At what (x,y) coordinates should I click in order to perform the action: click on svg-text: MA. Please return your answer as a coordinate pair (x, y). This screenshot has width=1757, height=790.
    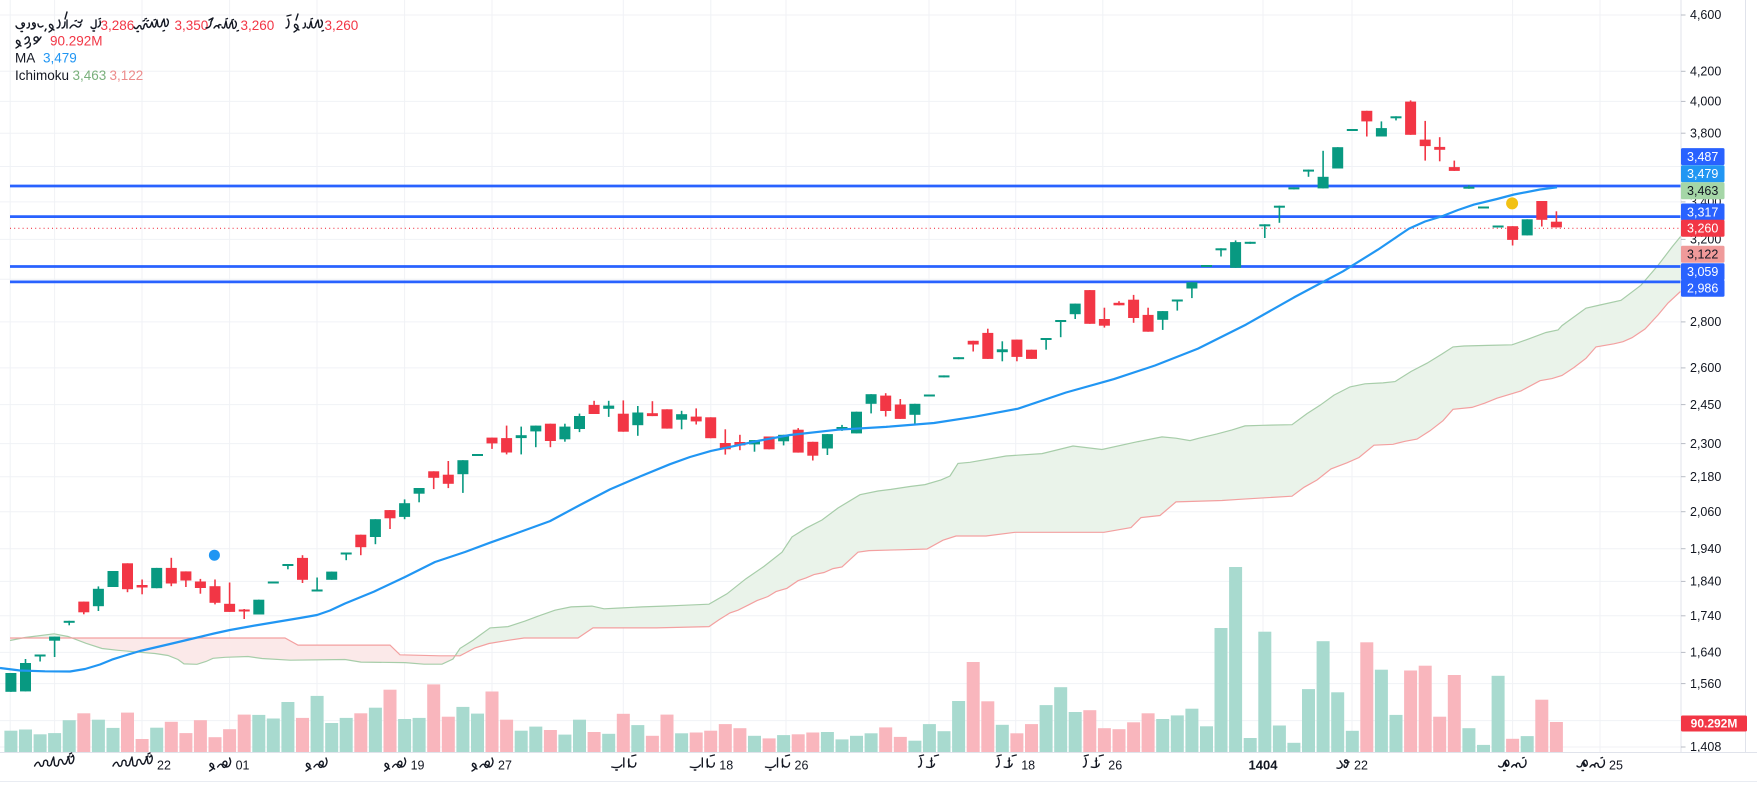
    Looking at the image, I should click on (25, 58).